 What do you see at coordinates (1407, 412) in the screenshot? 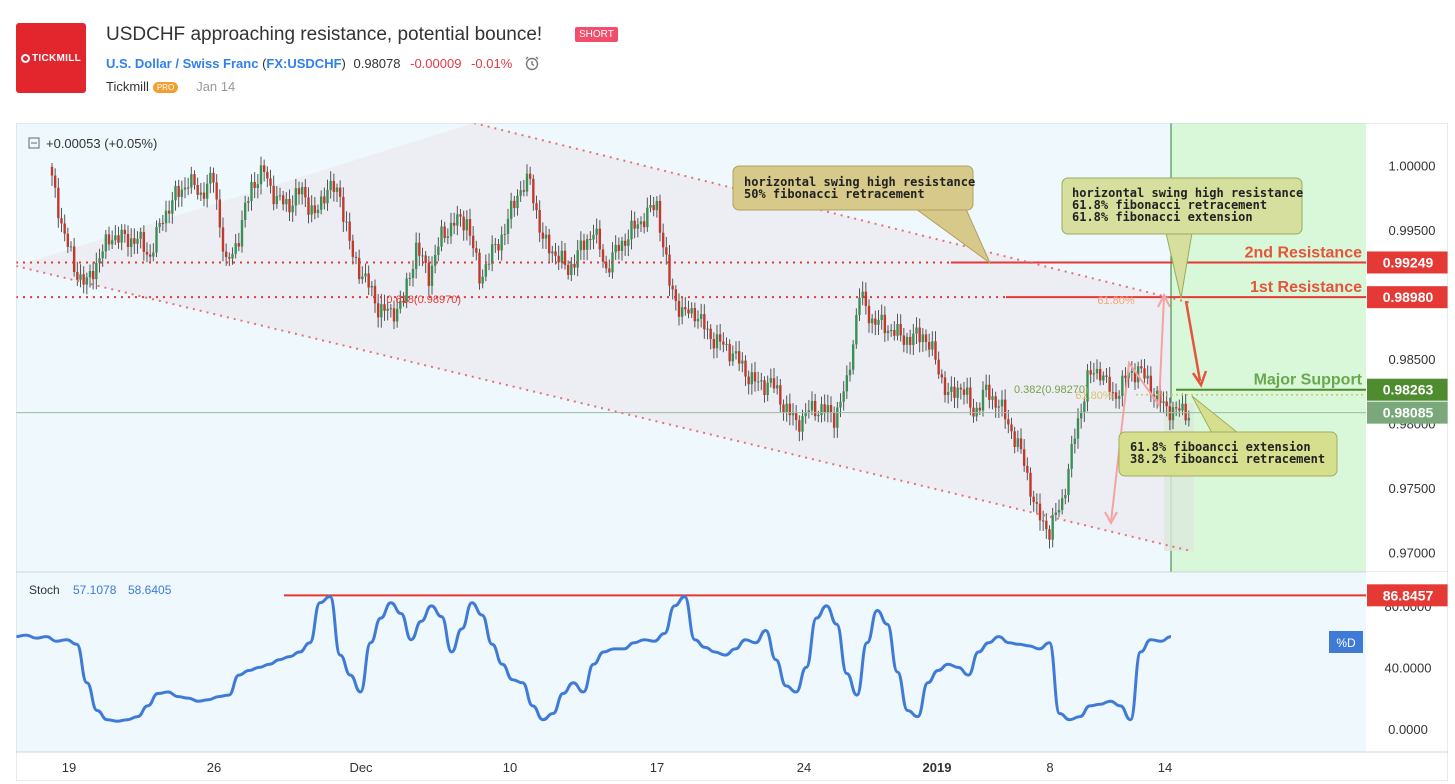
I see `level-price-tag` at bounding box center [1407, 412].